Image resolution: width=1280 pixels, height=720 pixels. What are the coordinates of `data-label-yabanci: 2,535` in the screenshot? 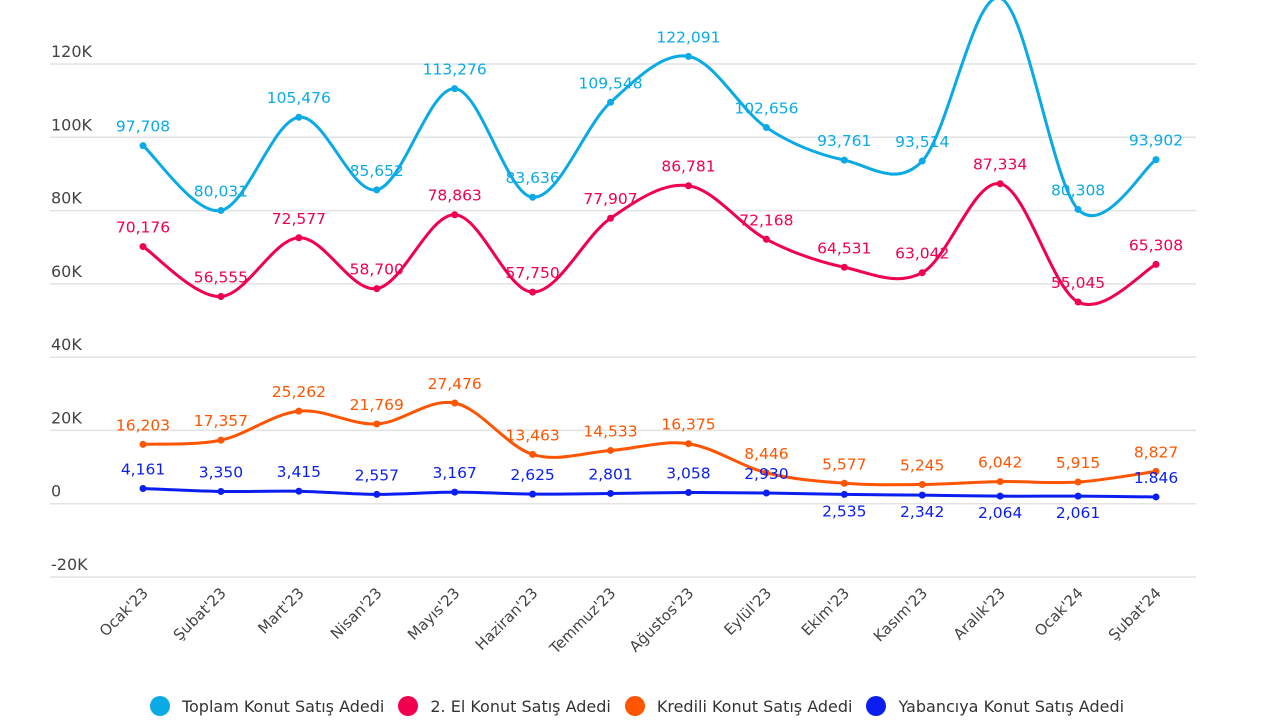 It's located at (844, 511).